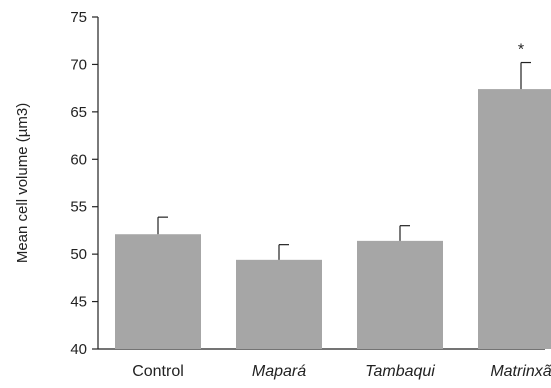  Describe the element at coordinates (84, 183) in the screenshot. I see `y-ticks: 40 45 50 55 60 65 70 75` at that location.